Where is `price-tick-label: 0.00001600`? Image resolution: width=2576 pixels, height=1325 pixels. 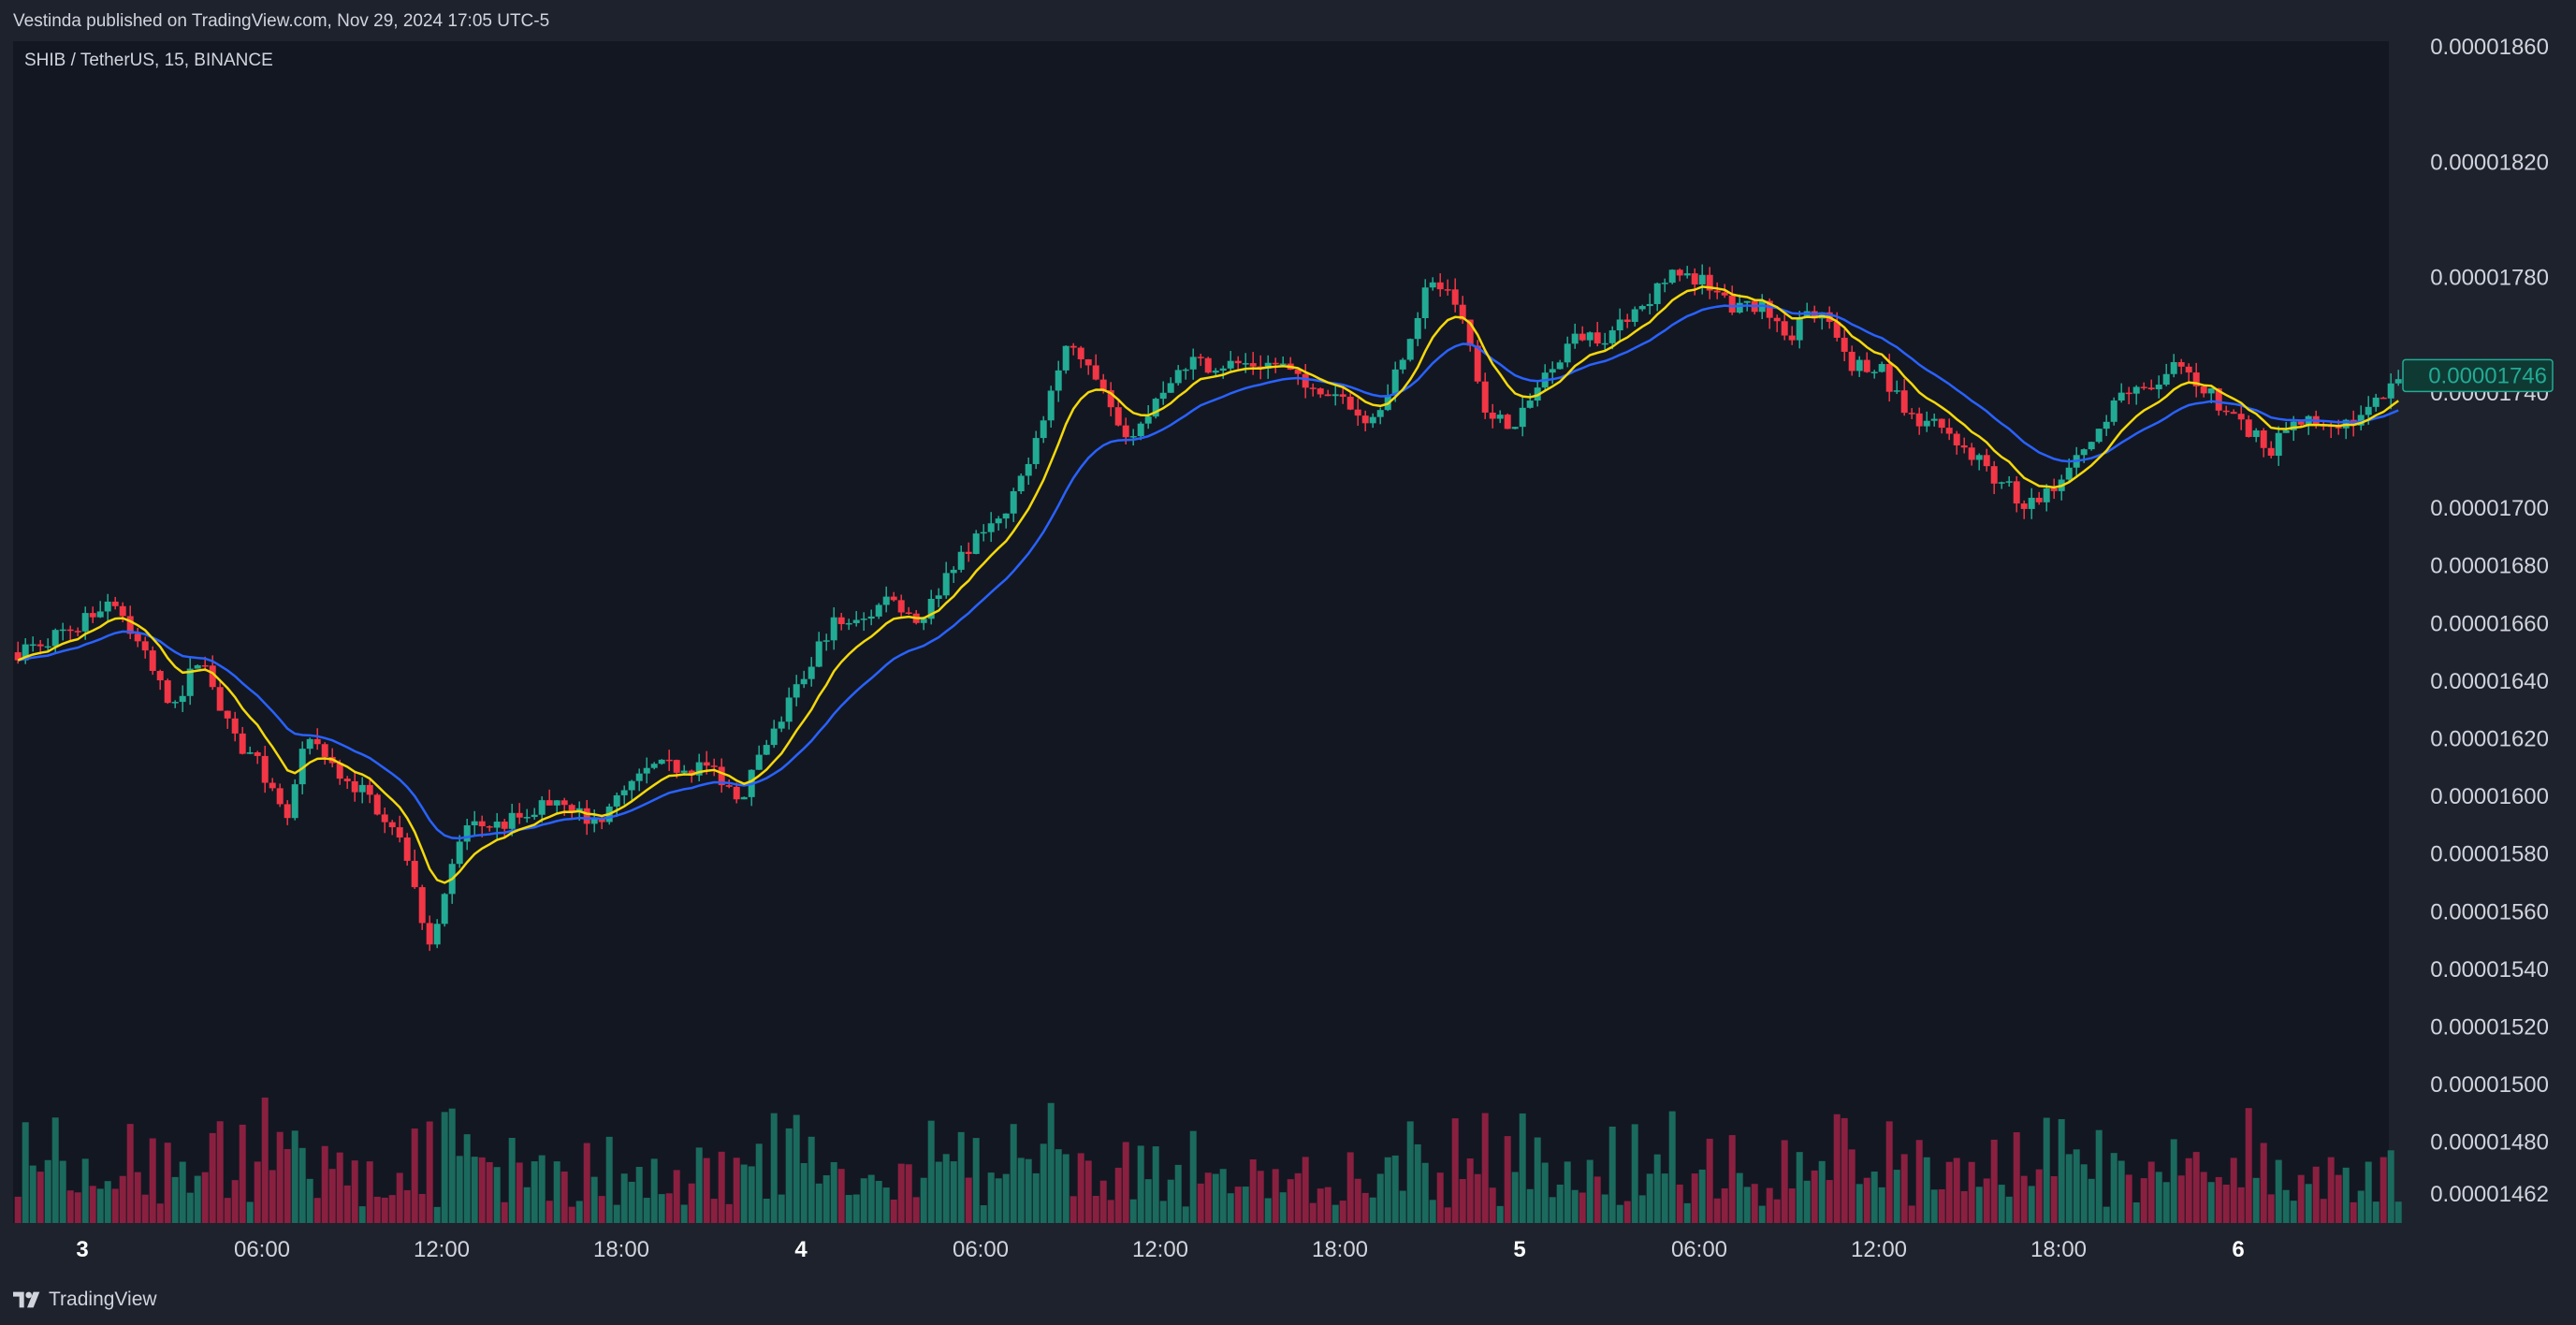 price-tick-label: 0.00001600 is located at coordinates (2489, 797).